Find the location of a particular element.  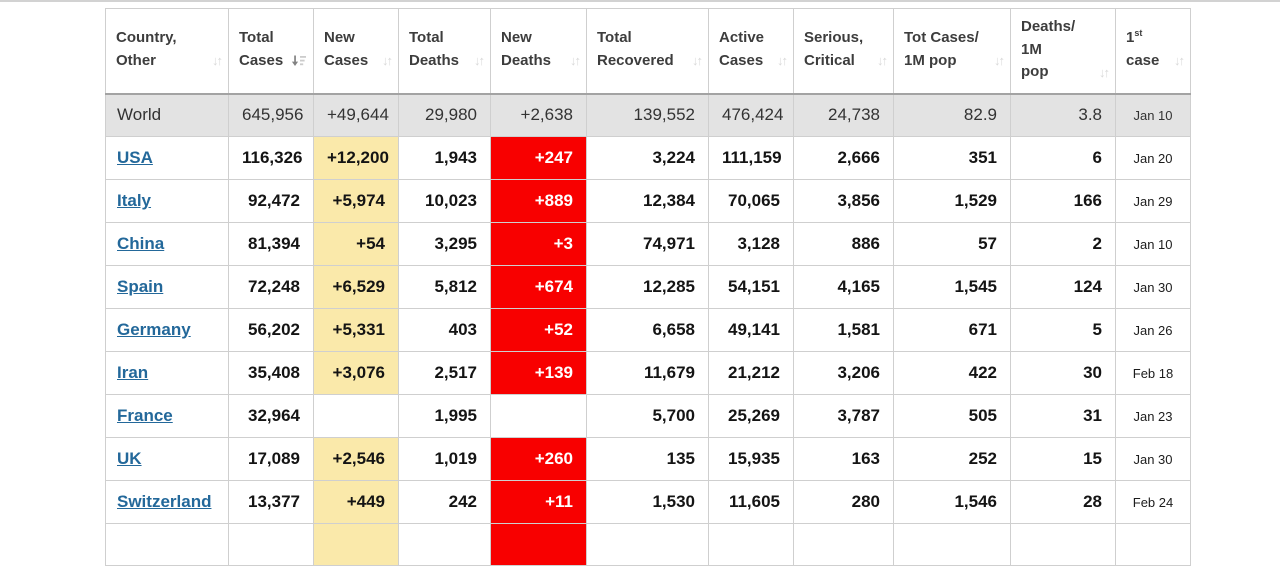

cell-active-cases: 49,141 is located at coordinates (751, 330).